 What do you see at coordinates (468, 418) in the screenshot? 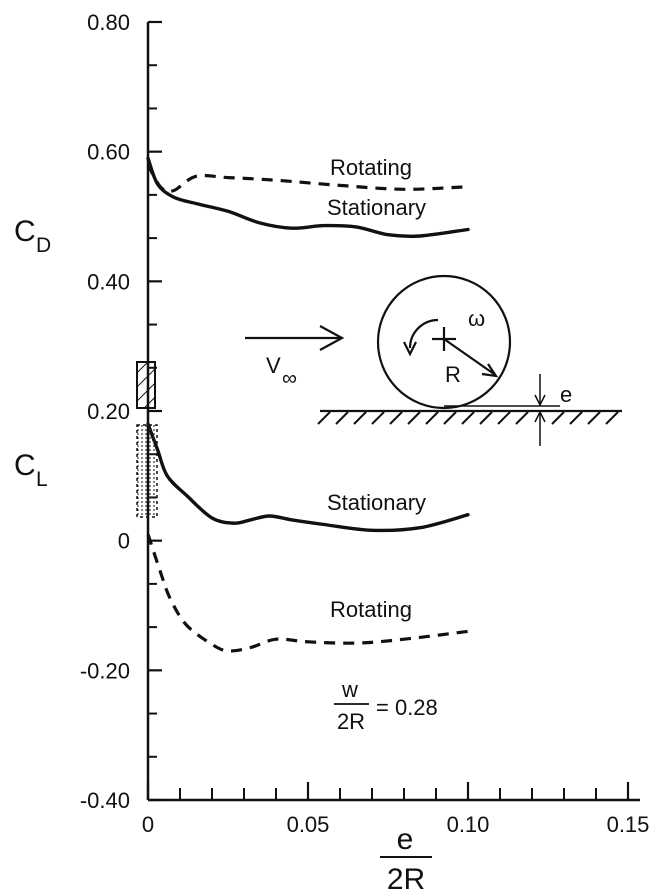
I see `wall-hatching` at bounding box center [468, 418].